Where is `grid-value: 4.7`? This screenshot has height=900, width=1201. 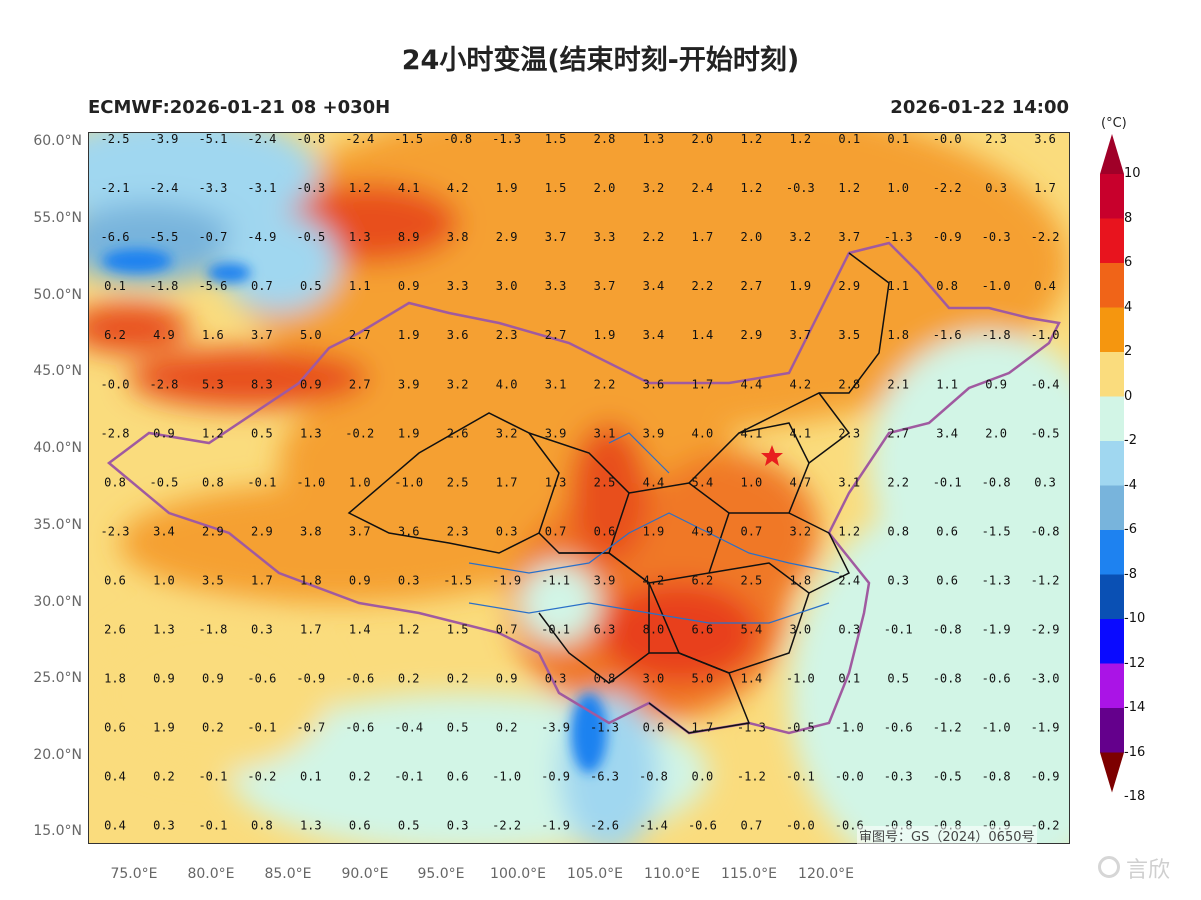 grid-value: 4.7 is located at coordinates (800, 482).